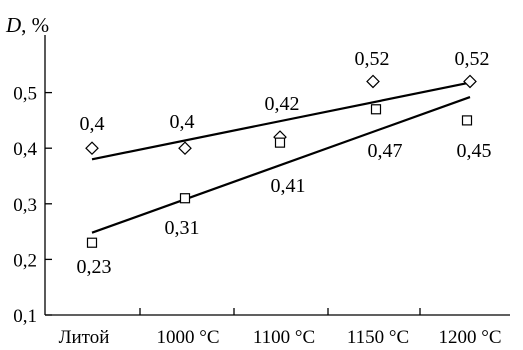 Image resolution: width=523 pixels, height=350 pixels. I want to click on y-axis-unit: , %, so click(35, 25).